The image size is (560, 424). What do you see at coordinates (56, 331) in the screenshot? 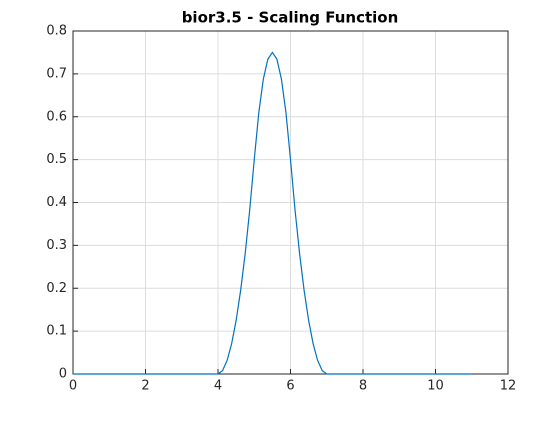
I see `y-tick-label: 0.1` at bounding box center [56, 331].